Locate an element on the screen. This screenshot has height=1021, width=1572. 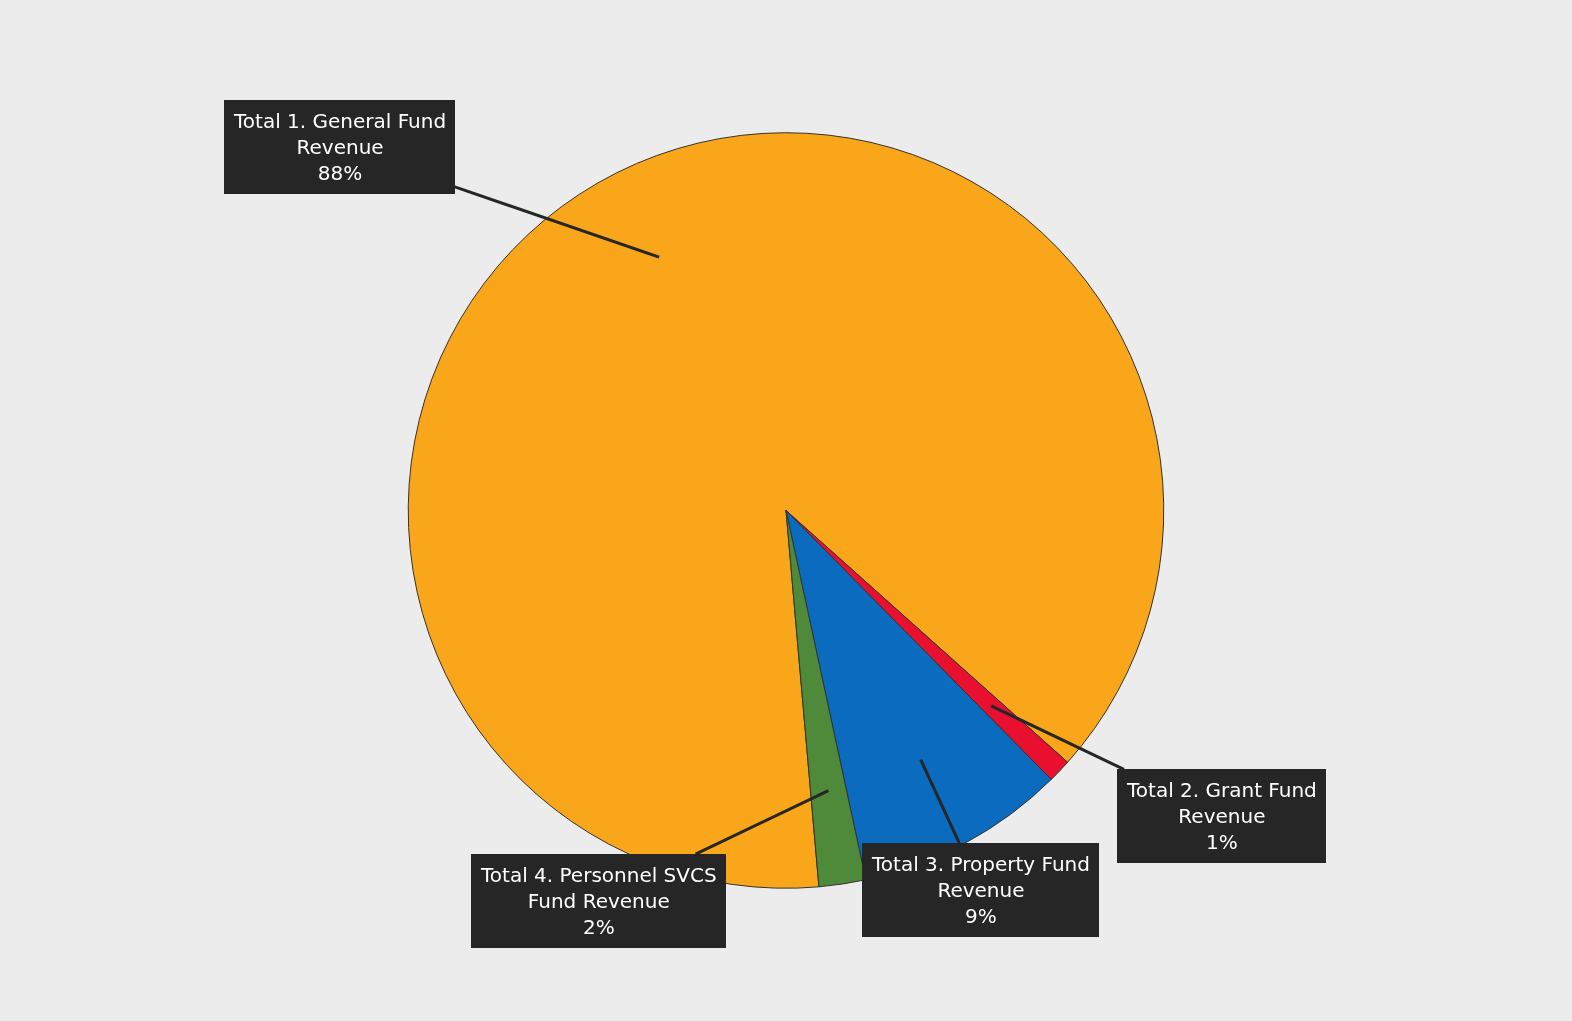
slice-label: Total 2. Grant Fund Revenue is located at coordinates (1221, 803).